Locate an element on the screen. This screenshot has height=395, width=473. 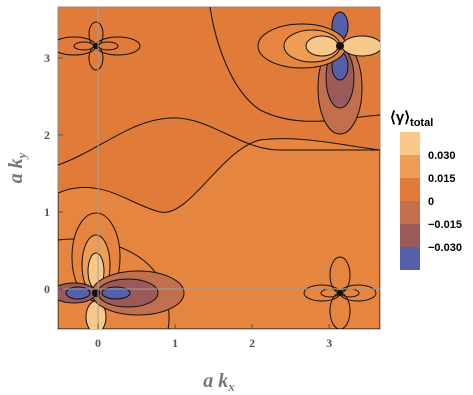
legend-swatches is located at coordinates (410, 201).